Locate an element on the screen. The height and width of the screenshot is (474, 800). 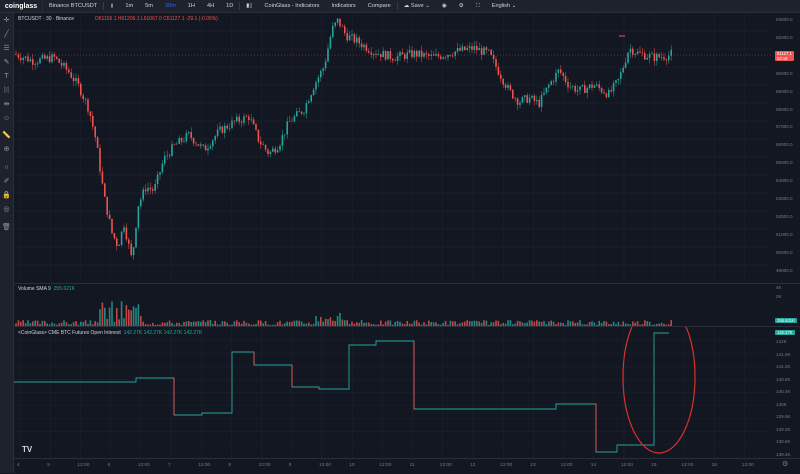
gear-icon: ⚙ is located at coordinates (461, 6).